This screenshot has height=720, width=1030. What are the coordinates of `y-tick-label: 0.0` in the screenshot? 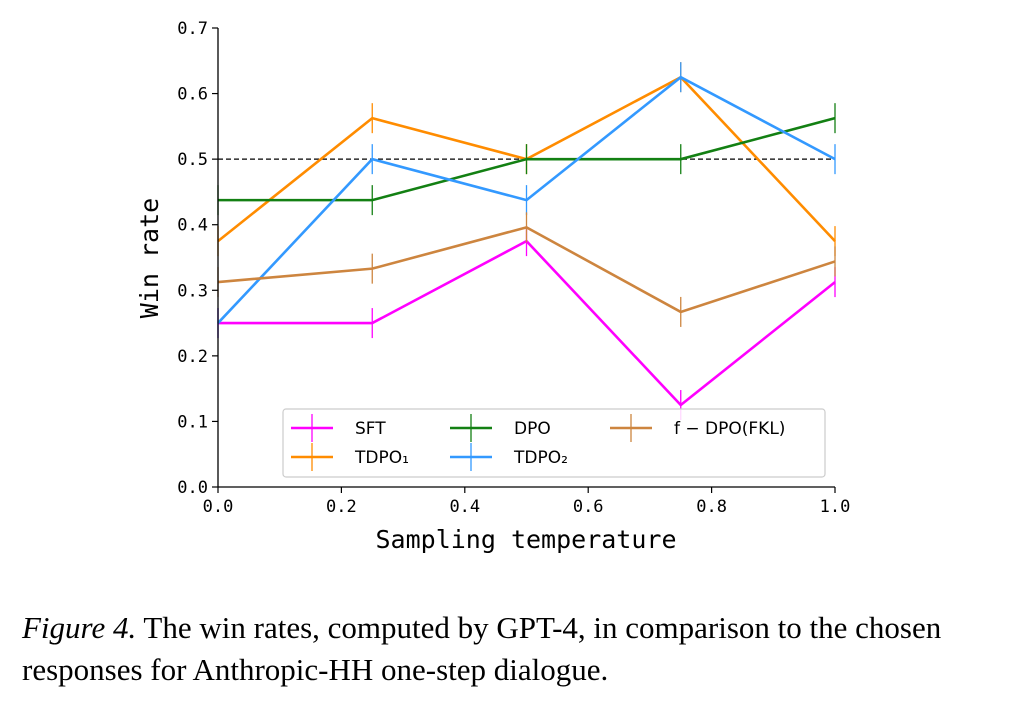 It's located at (192, 488).